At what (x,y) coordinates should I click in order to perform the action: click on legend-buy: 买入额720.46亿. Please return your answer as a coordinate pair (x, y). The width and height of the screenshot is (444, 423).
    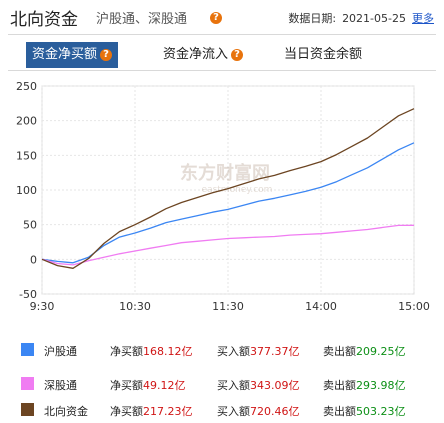
    Looking at the image, I should click on (258, 411).